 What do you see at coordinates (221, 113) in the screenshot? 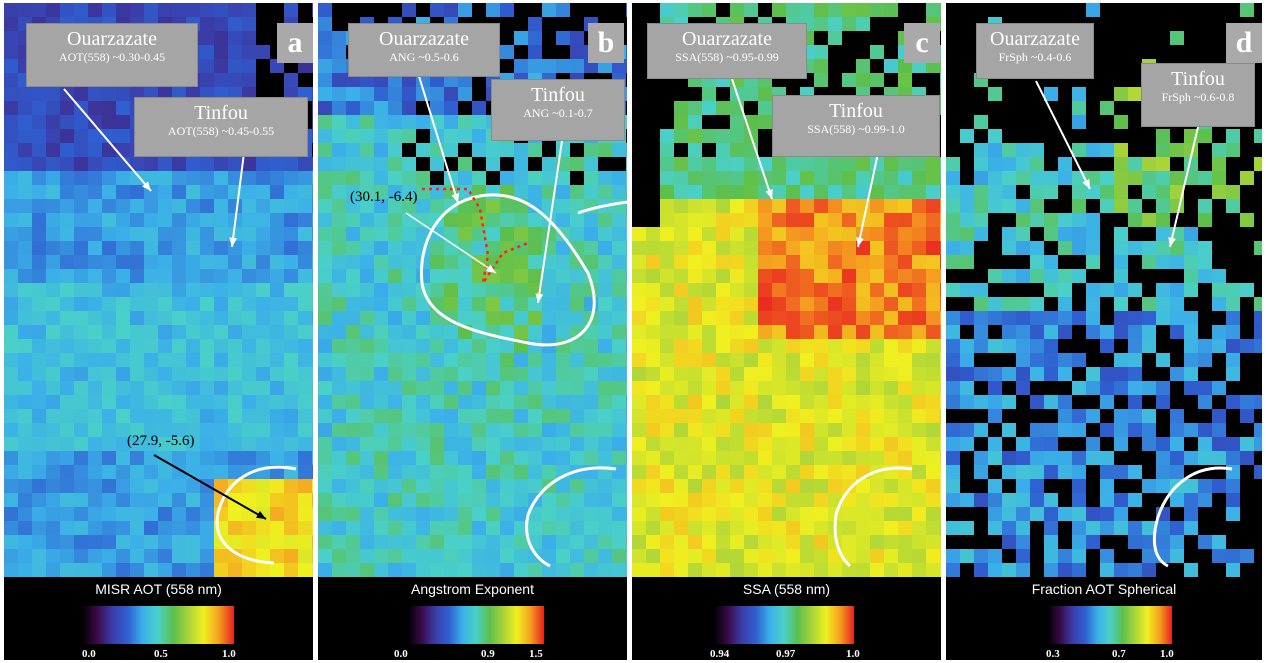
I see `callout-title: Tinfou` at bounding box center [221, 113].